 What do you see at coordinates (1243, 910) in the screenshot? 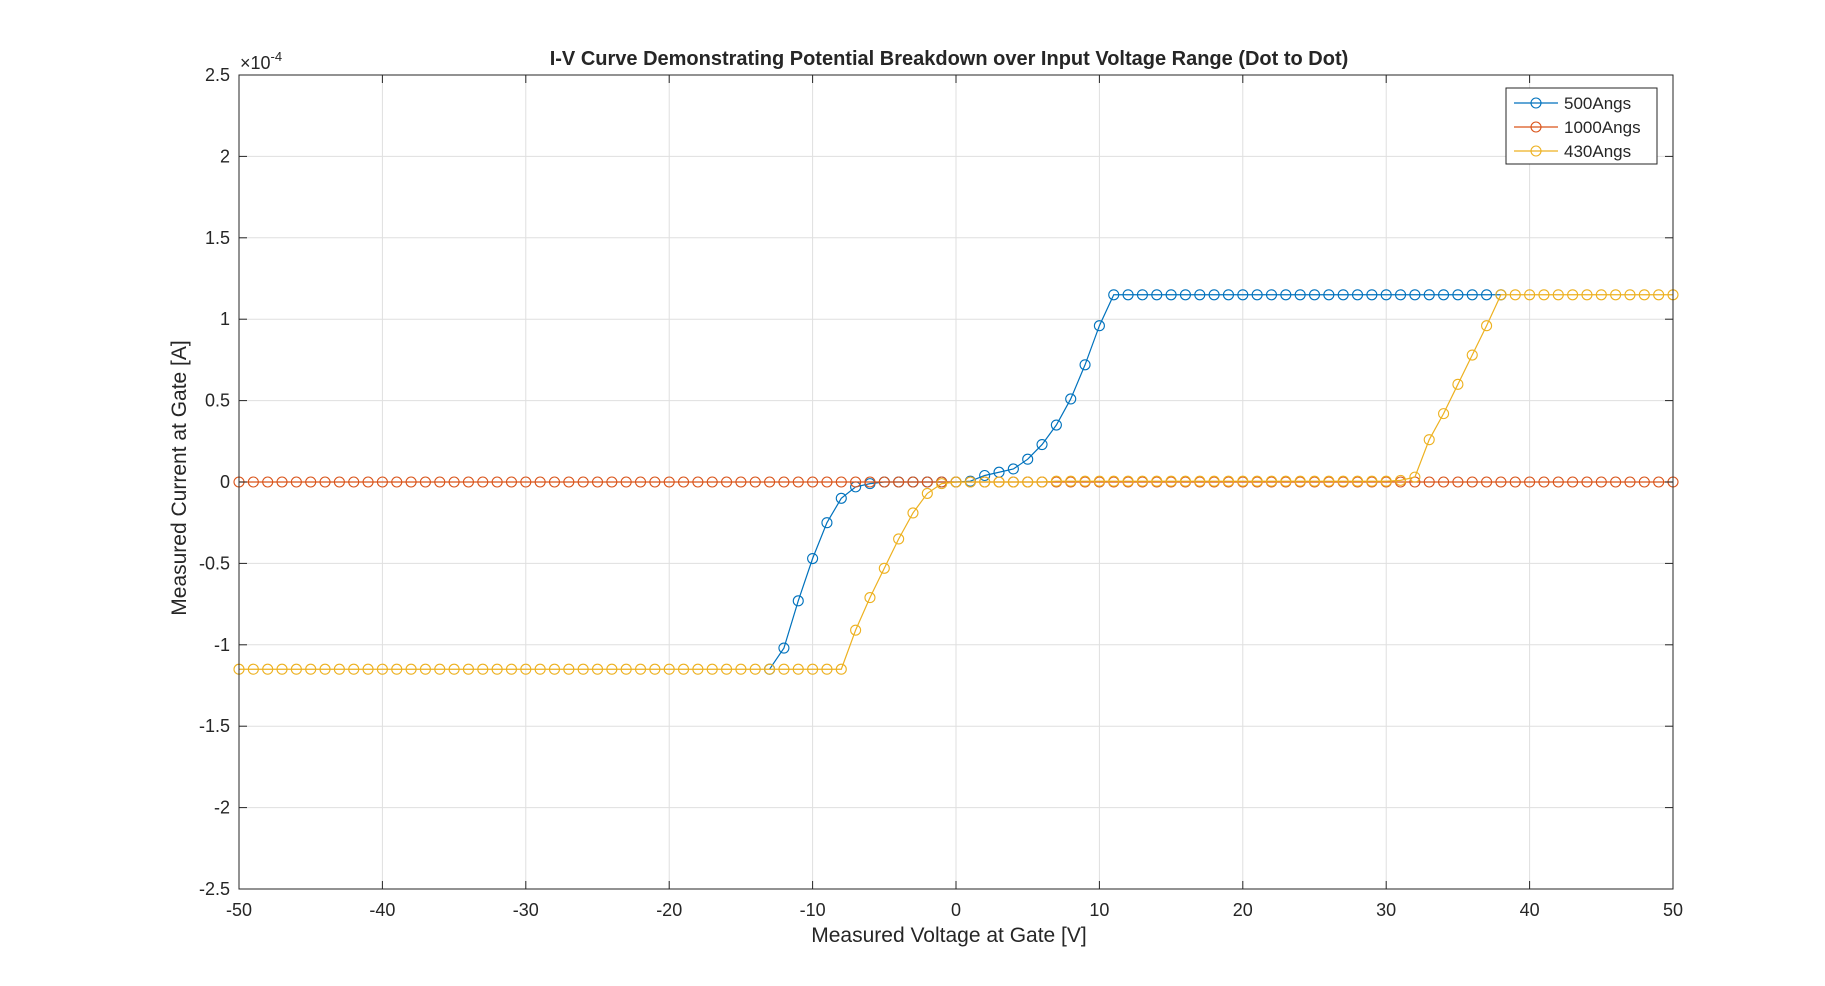
I see `x-tick-label: 20` at bounding box center [1243, 910].